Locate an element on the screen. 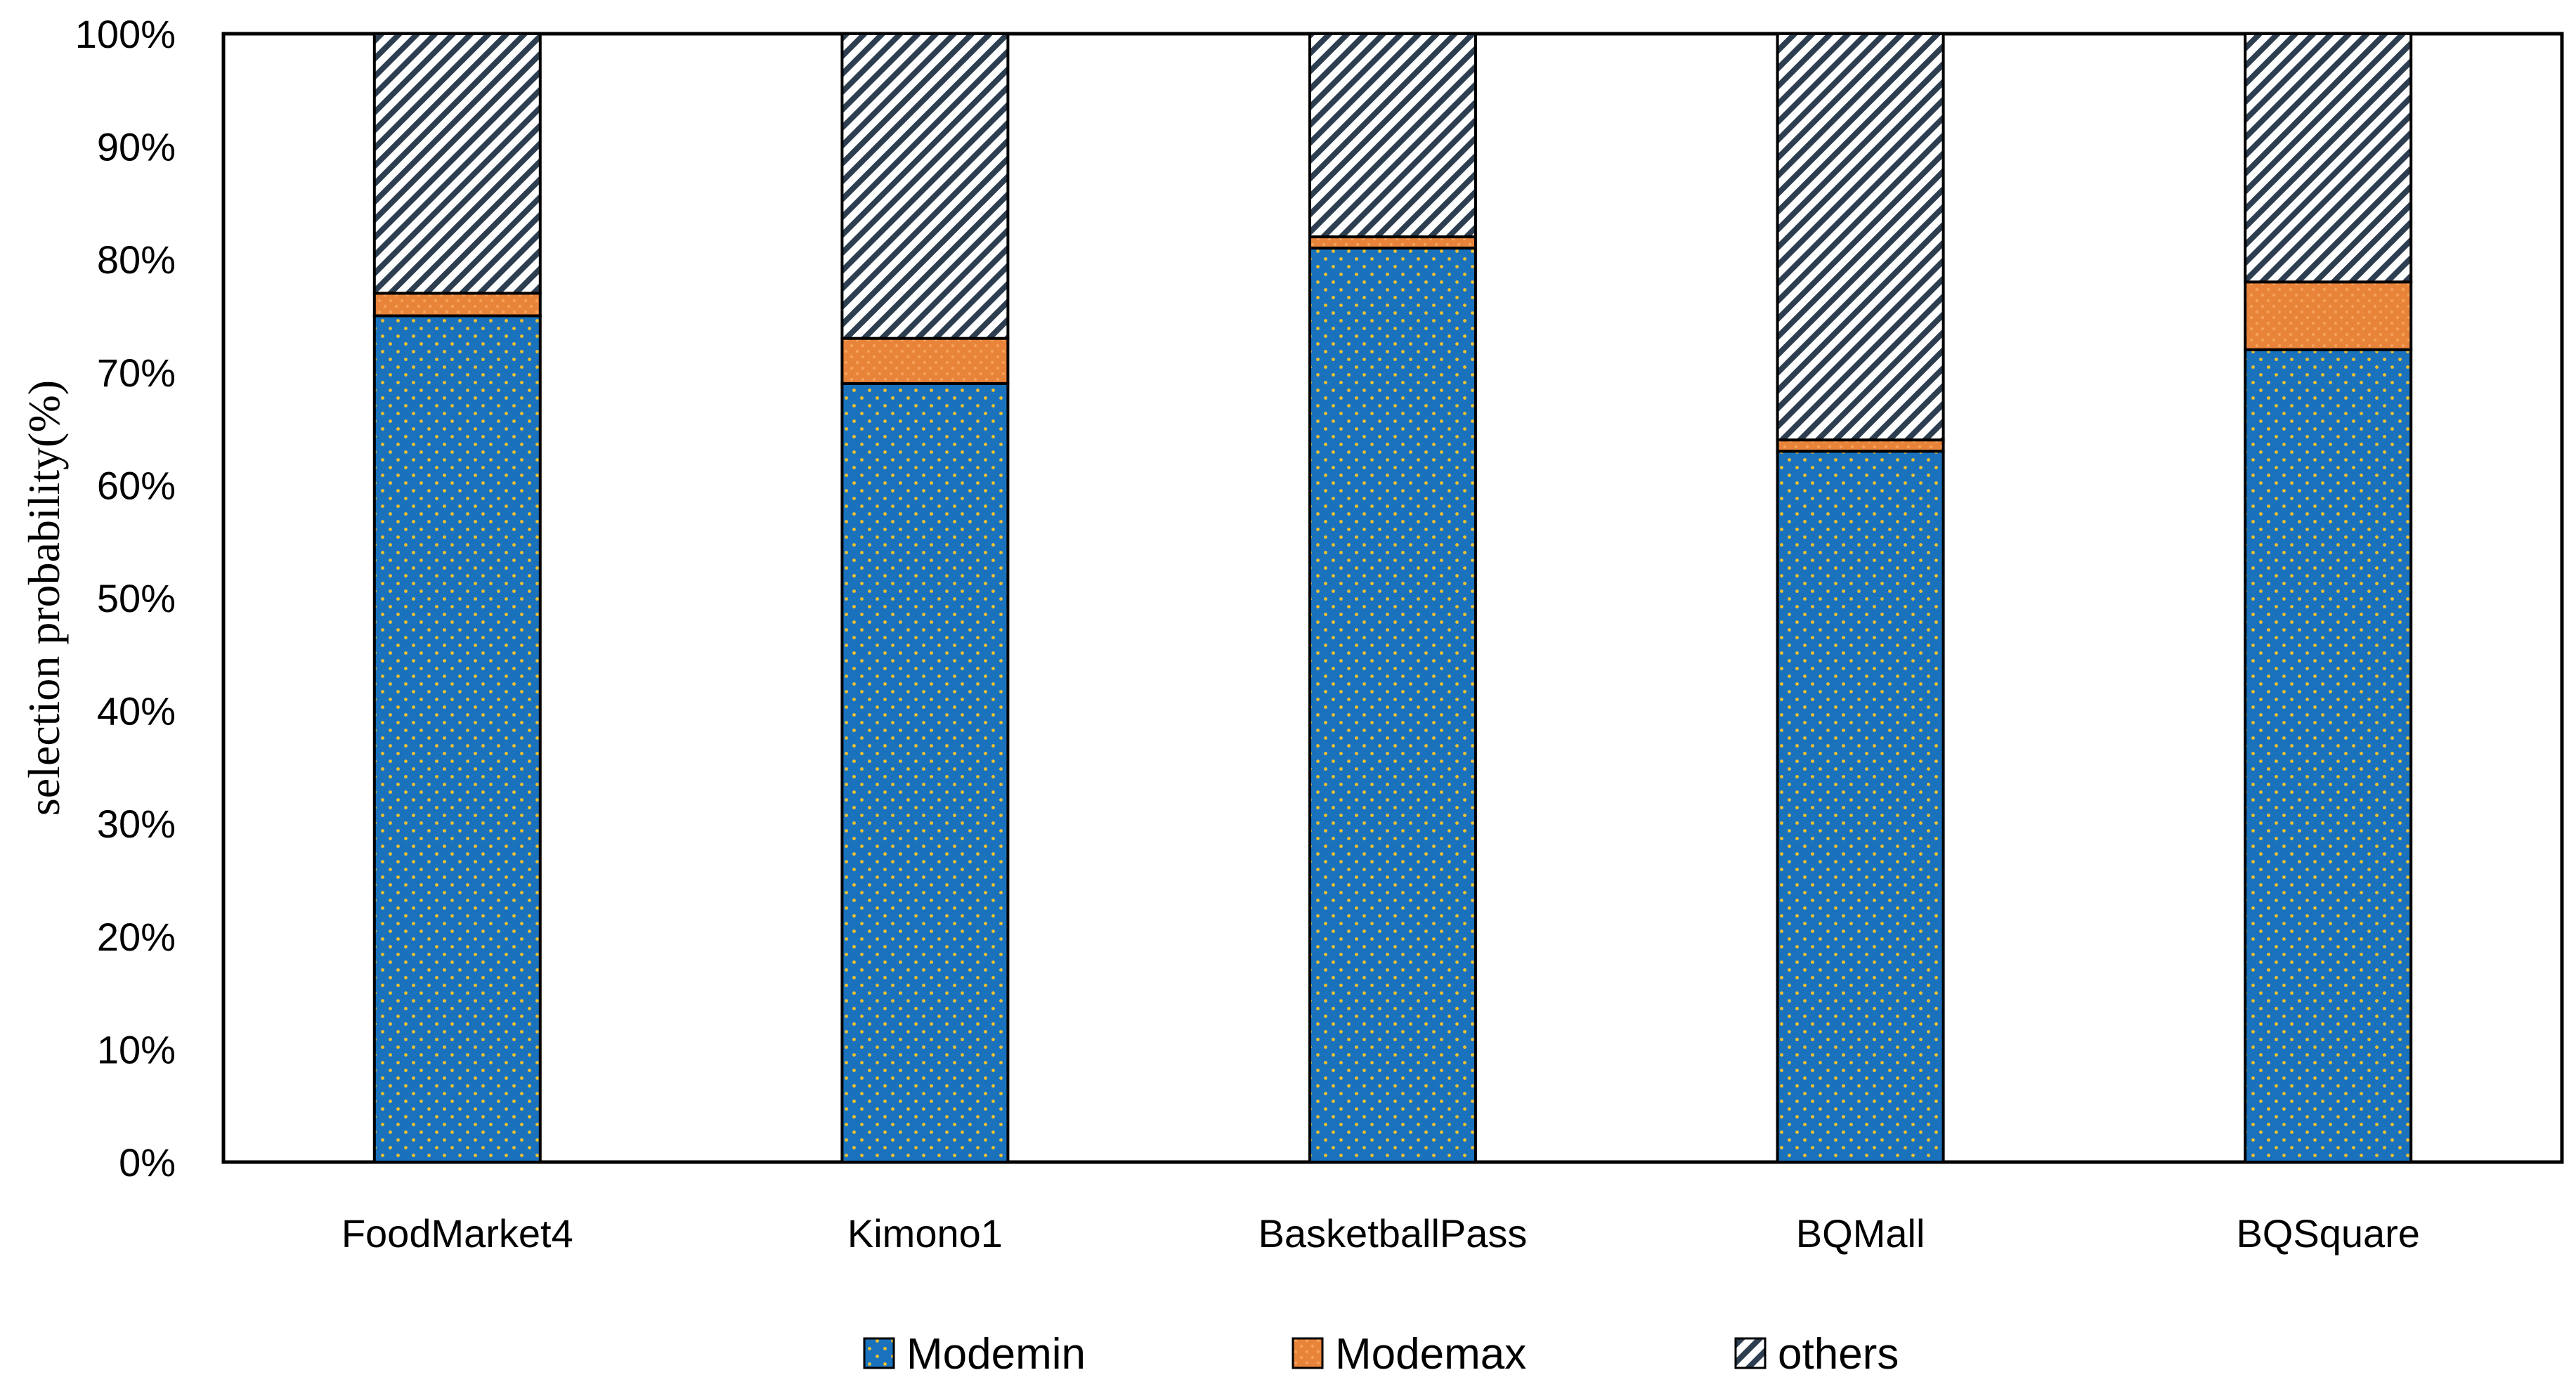 The image size is (2576, 1389). y-tick-label: 50% is located at coordinates (136, 598).